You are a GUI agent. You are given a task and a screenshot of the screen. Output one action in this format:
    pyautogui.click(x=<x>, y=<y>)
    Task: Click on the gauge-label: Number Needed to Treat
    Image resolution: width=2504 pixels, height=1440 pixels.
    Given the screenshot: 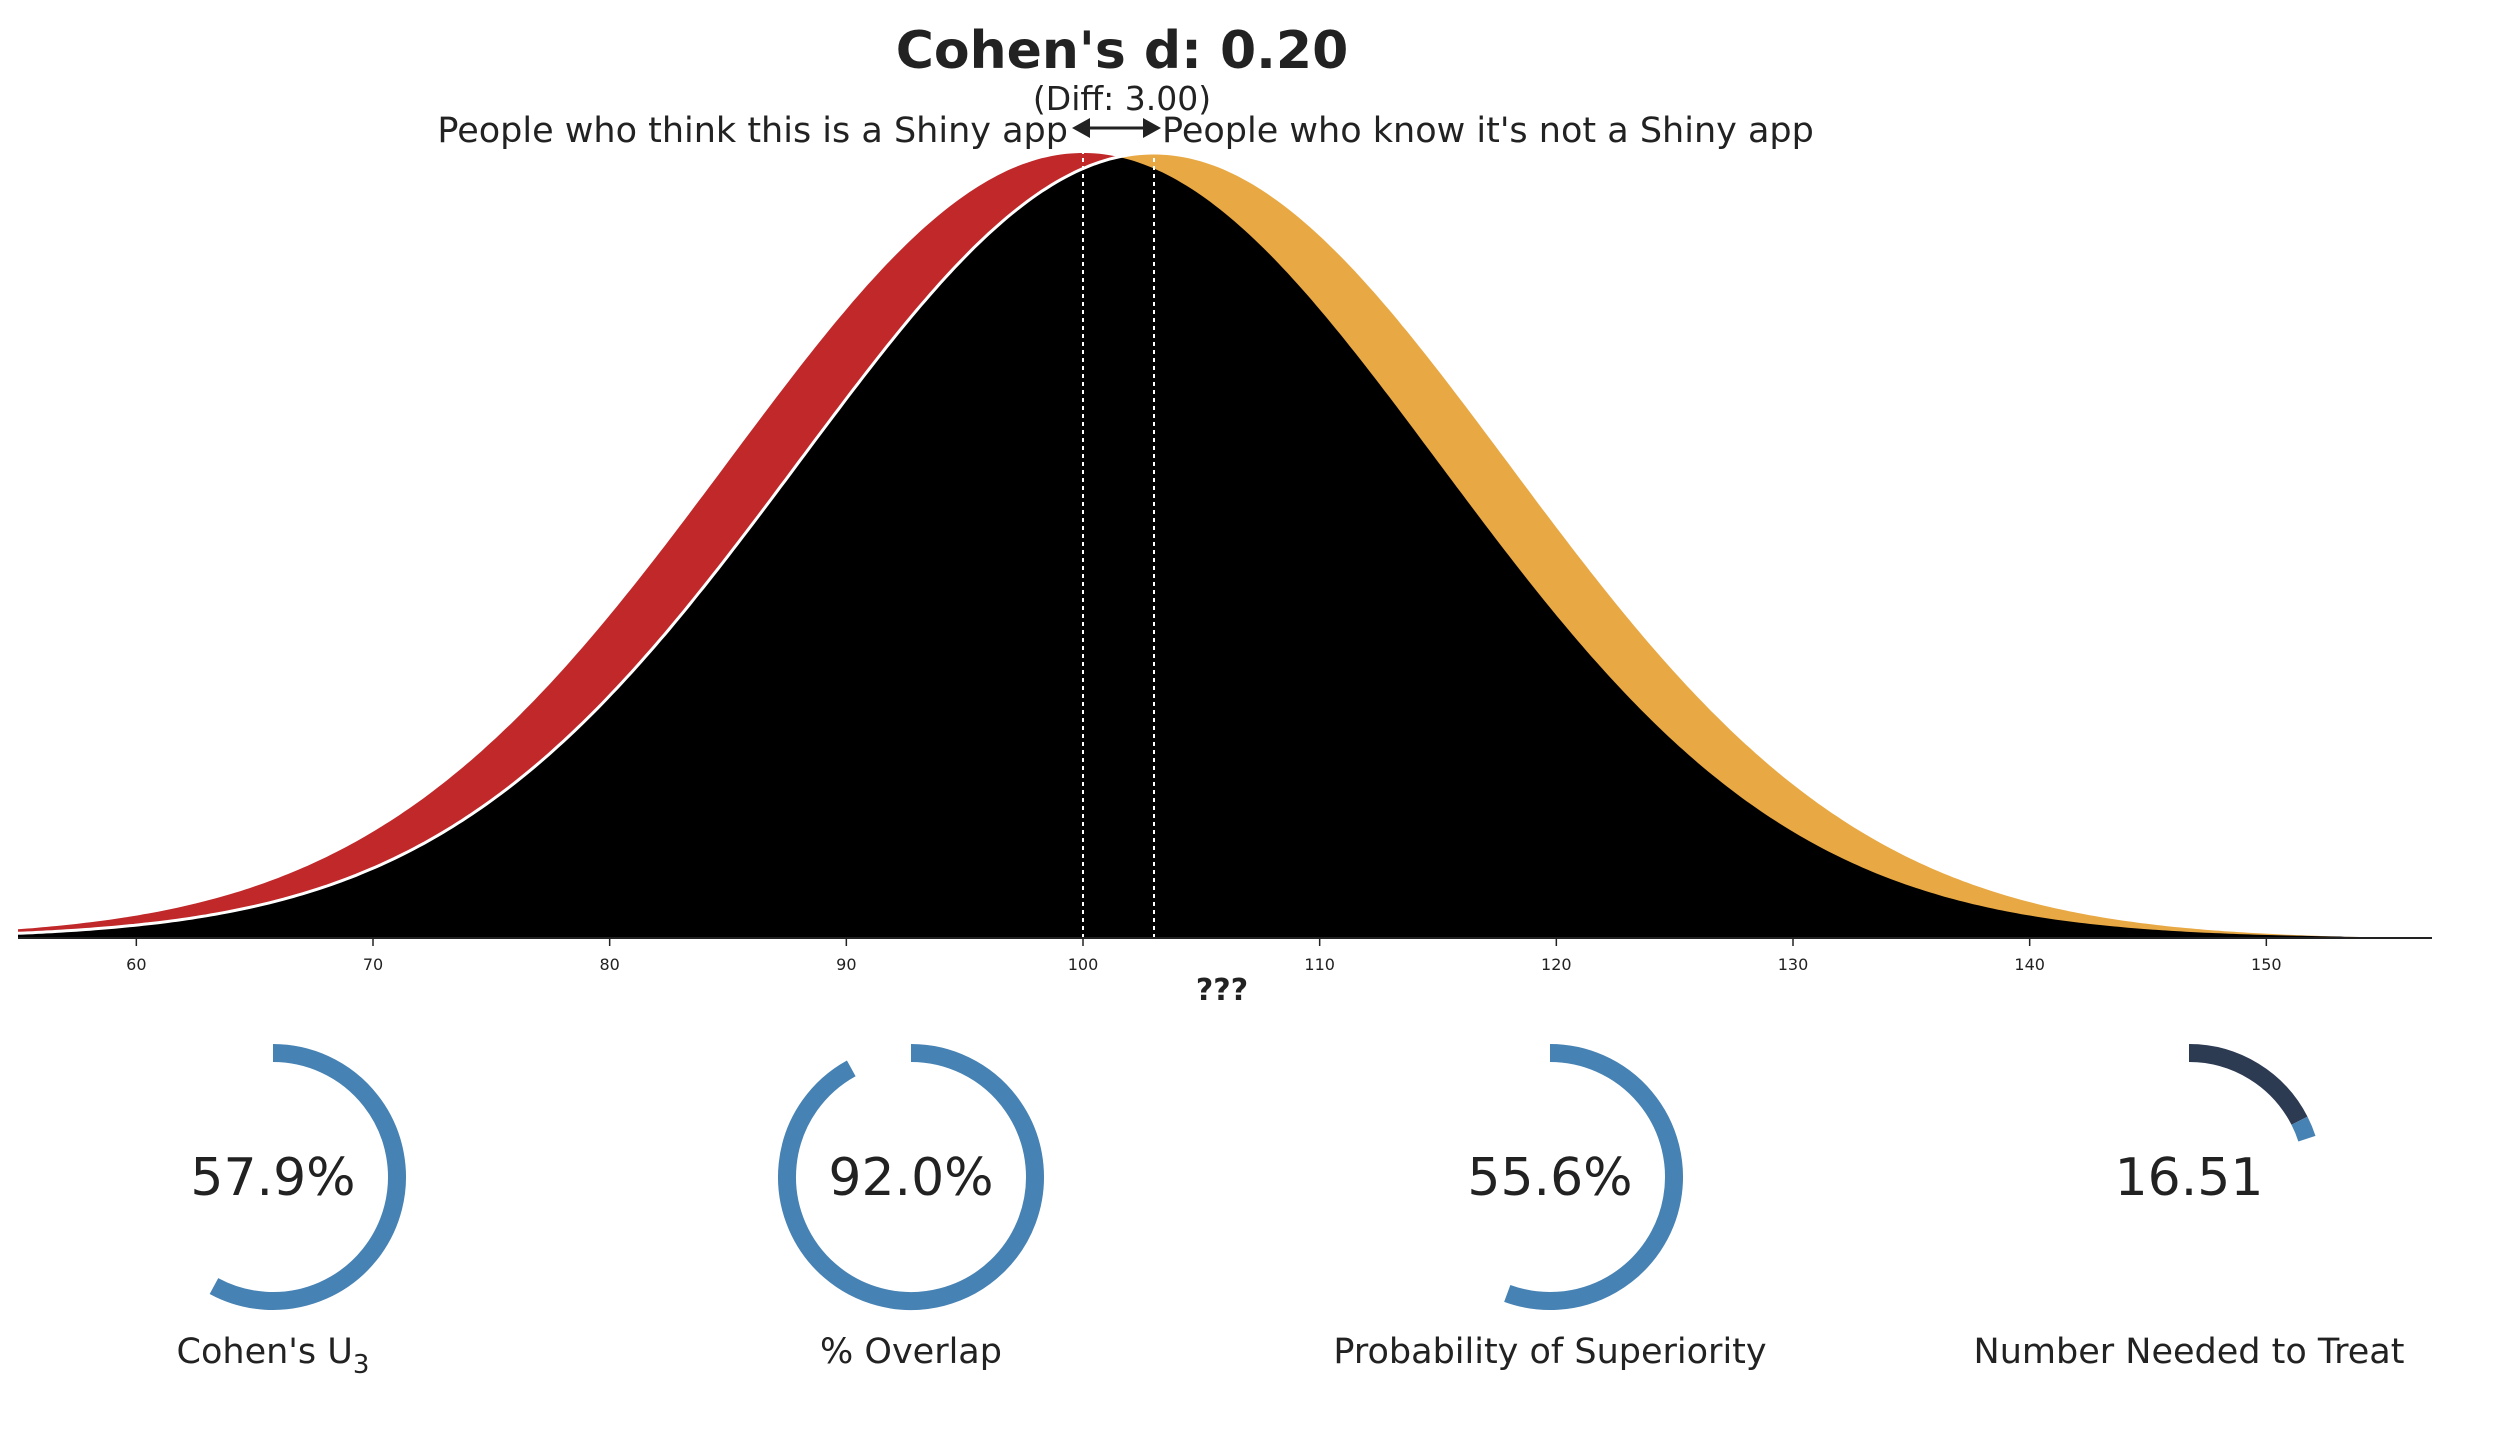 What is the action you would take?
    pyautogui.click(x=2189, y=1352)
    